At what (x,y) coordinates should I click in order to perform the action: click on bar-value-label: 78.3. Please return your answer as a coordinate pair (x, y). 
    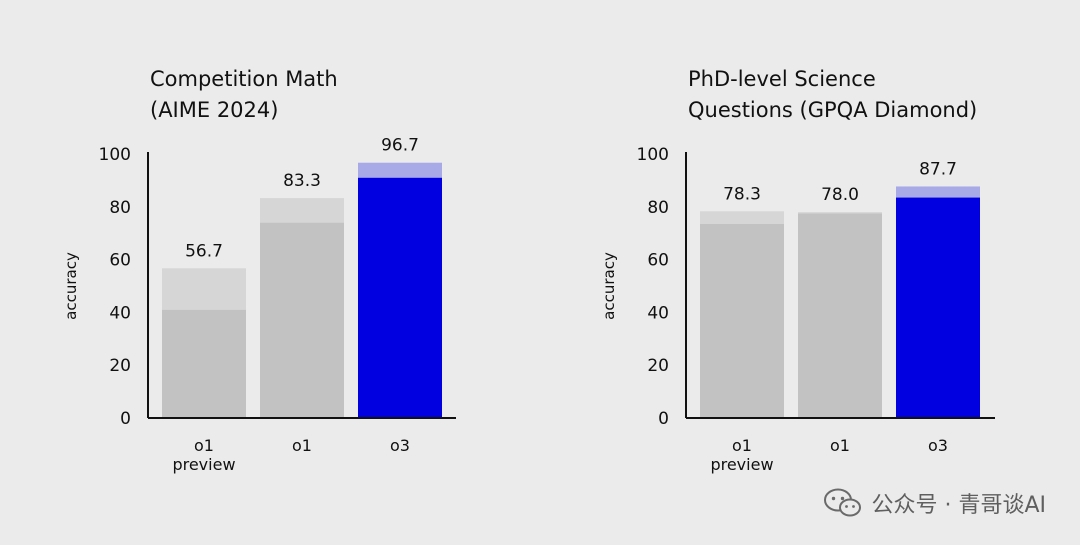
    Looking at the image, I should click on (742, 194).